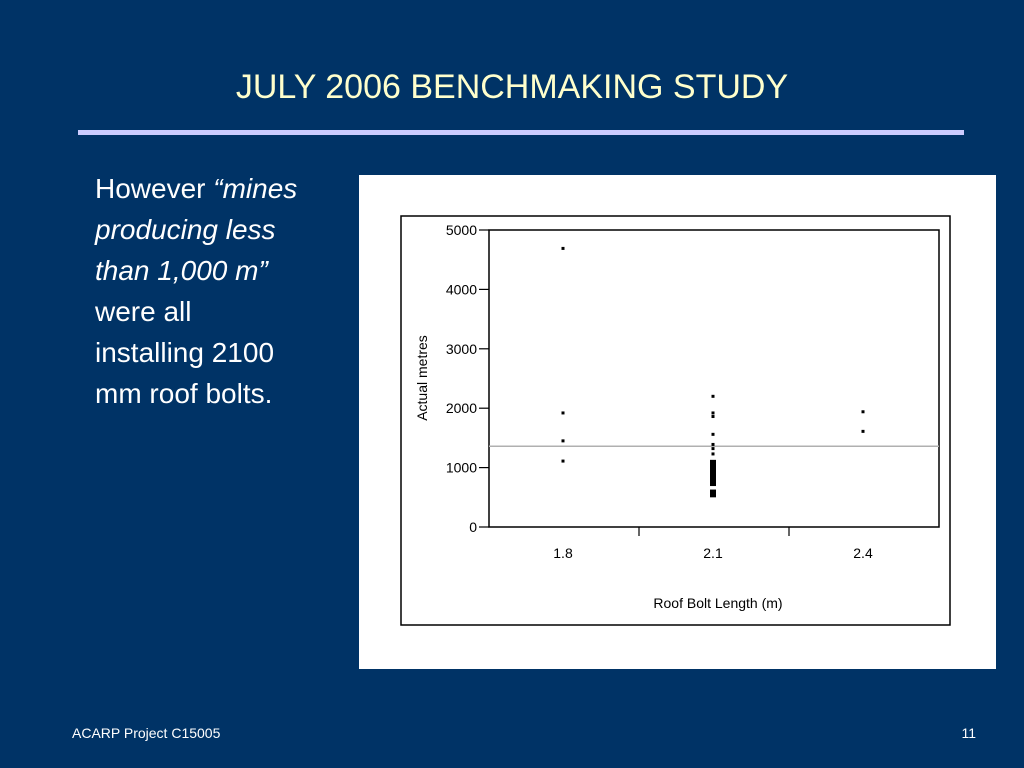 The width and height of the screenshot is (1024, 768). I want to click on footer-project: ACARP Project C15005, so click(146, 733).